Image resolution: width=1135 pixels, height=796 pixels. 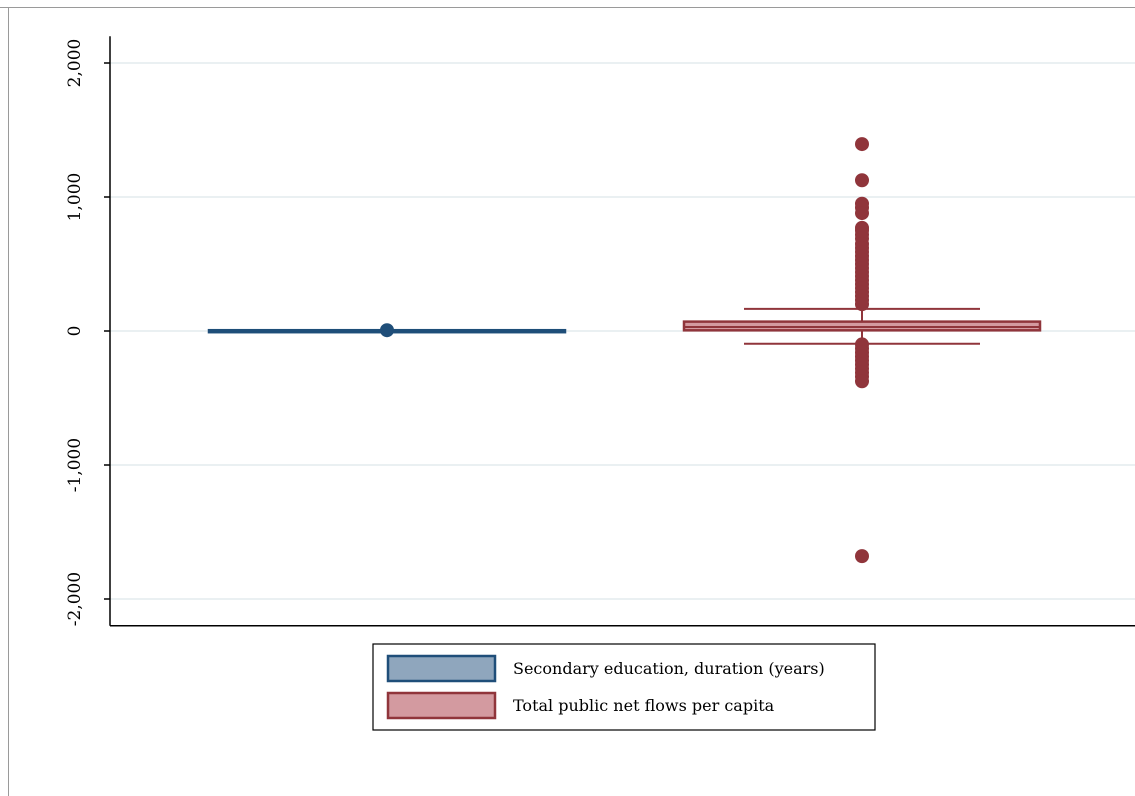 I want to click on box-1-iqr, so click(x=862, y=326).